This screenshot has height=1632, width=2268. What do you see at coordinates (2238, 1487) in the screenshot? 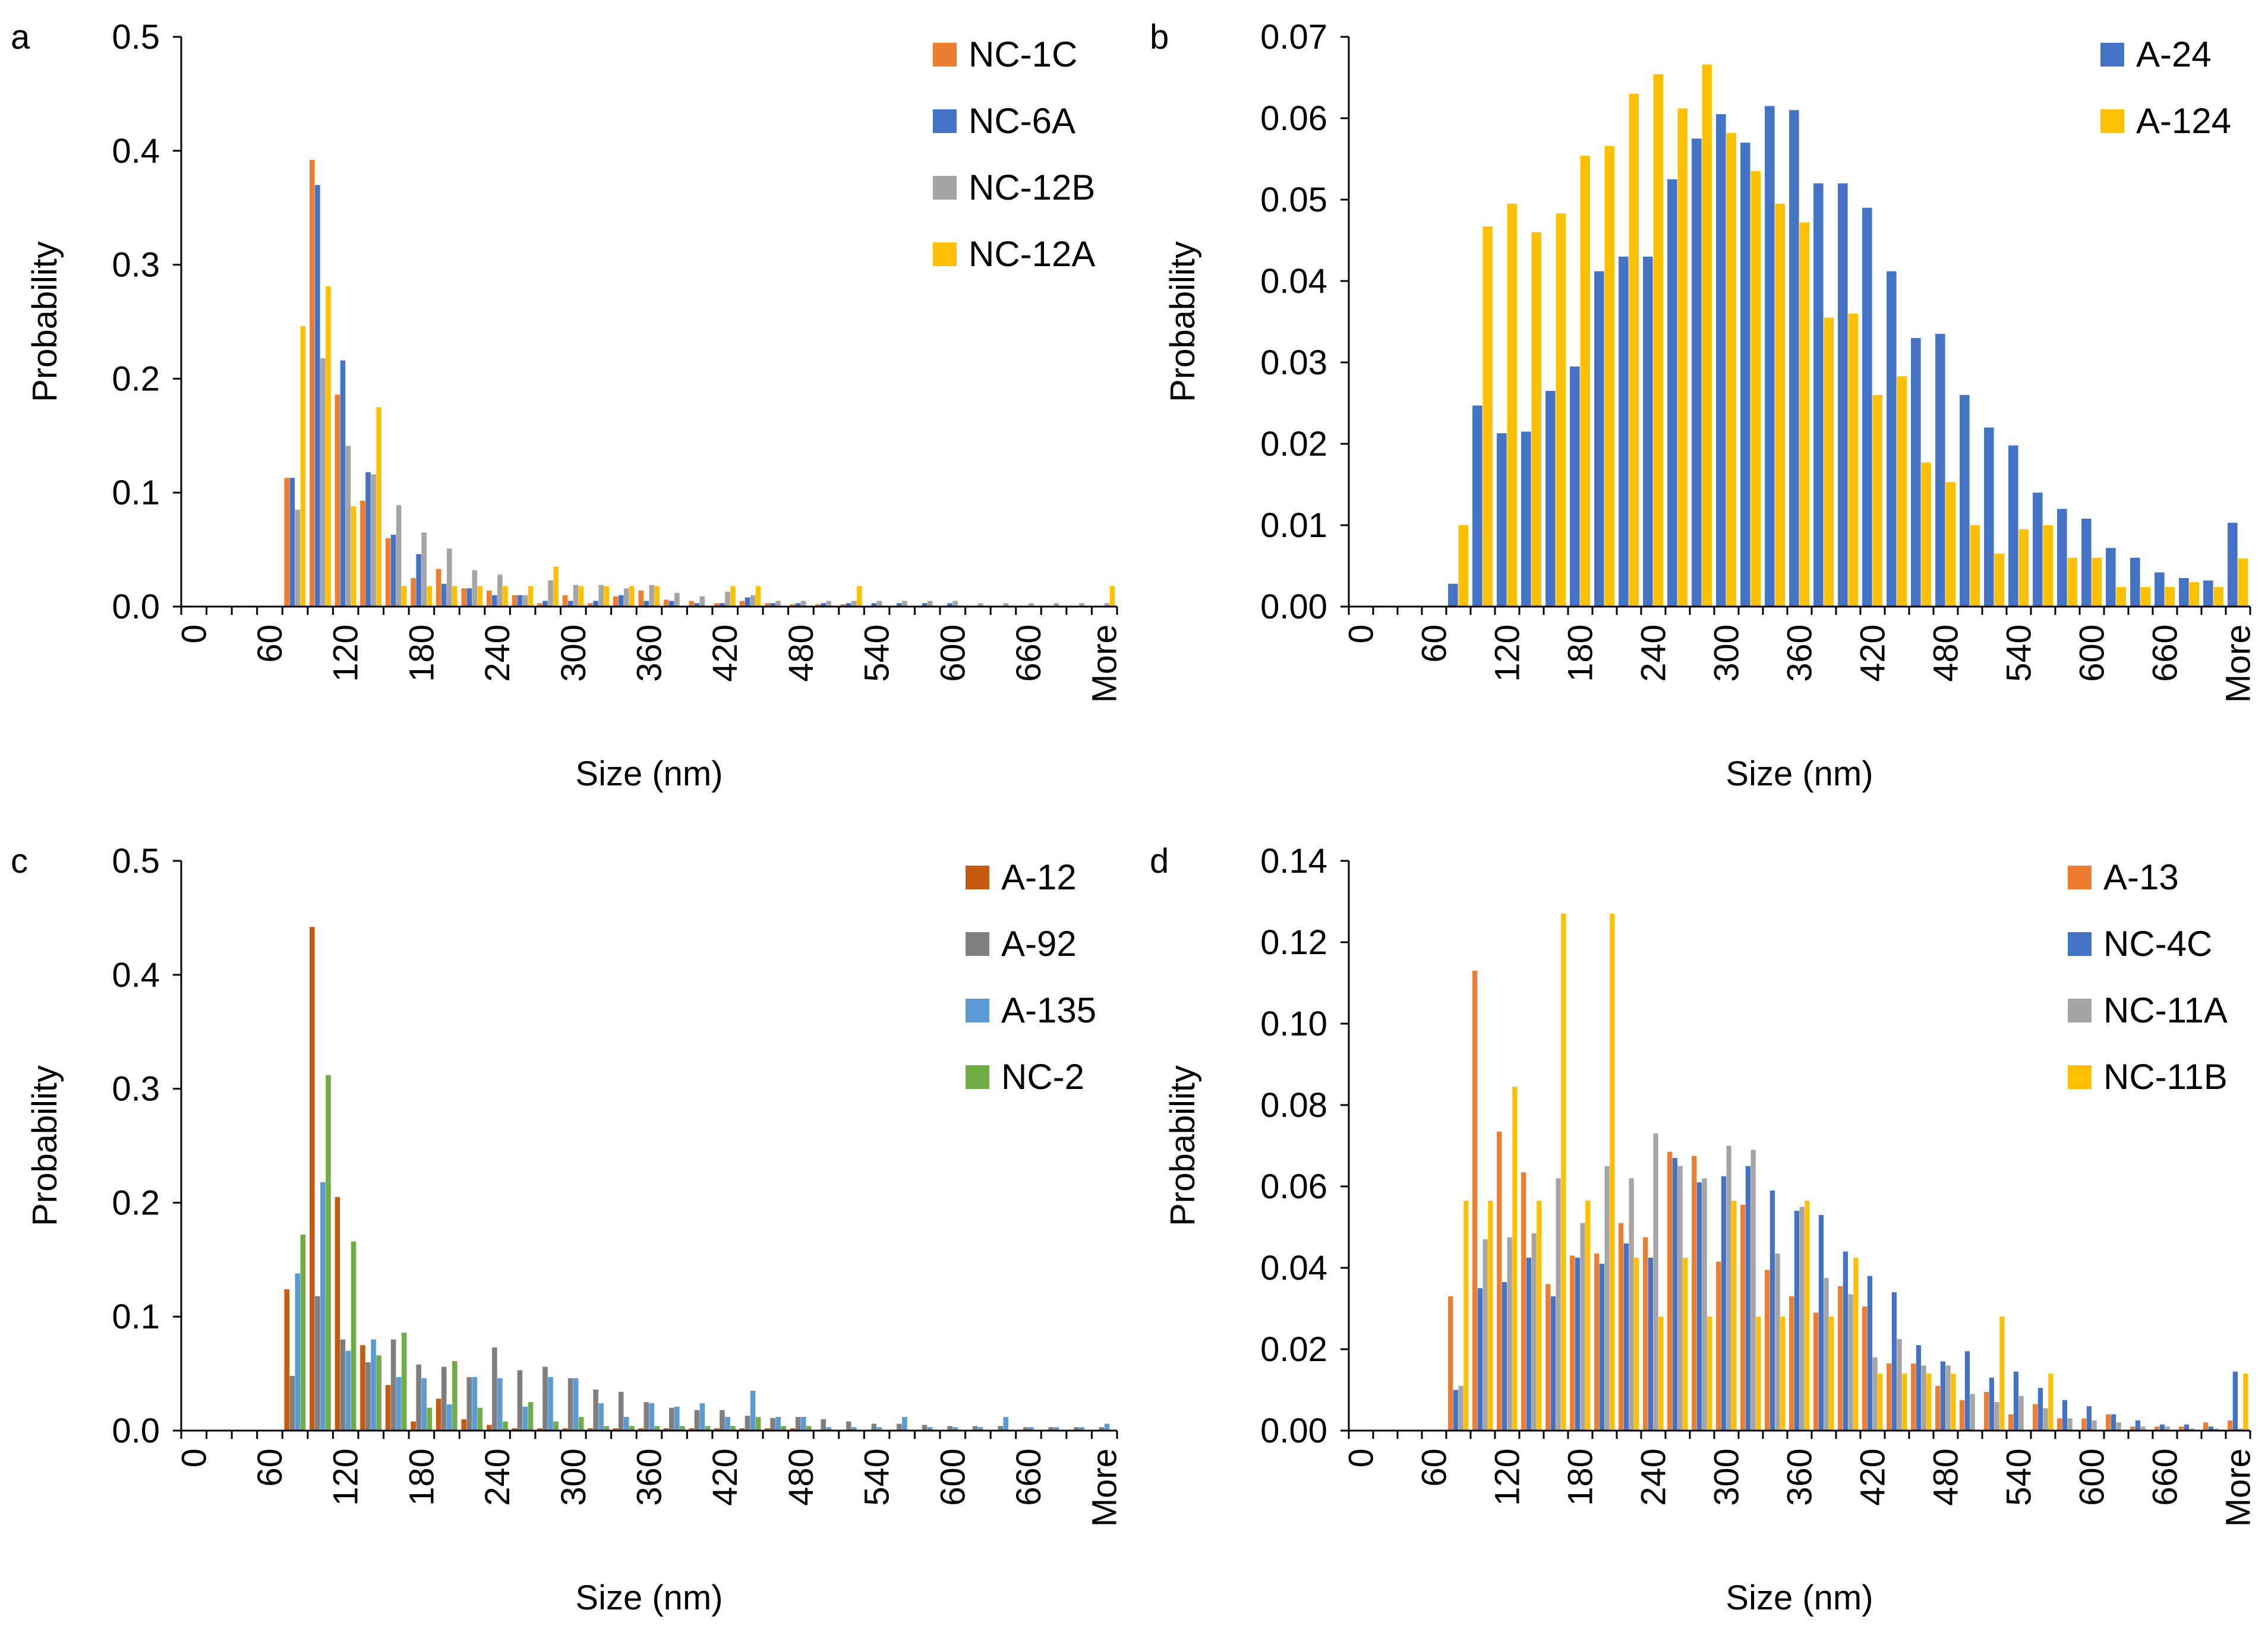
I see `x-tick-label: More` at bounding box center [2238, 1487].